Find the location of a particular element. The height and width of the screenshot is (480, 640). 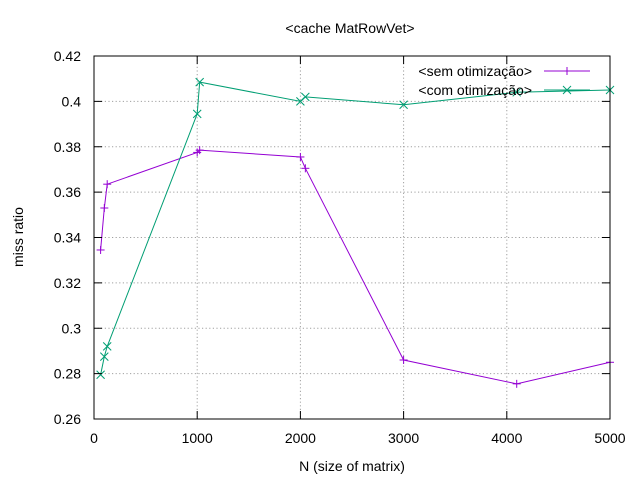

y-tick-label: 0.36 is located at coordinates (67, 192).